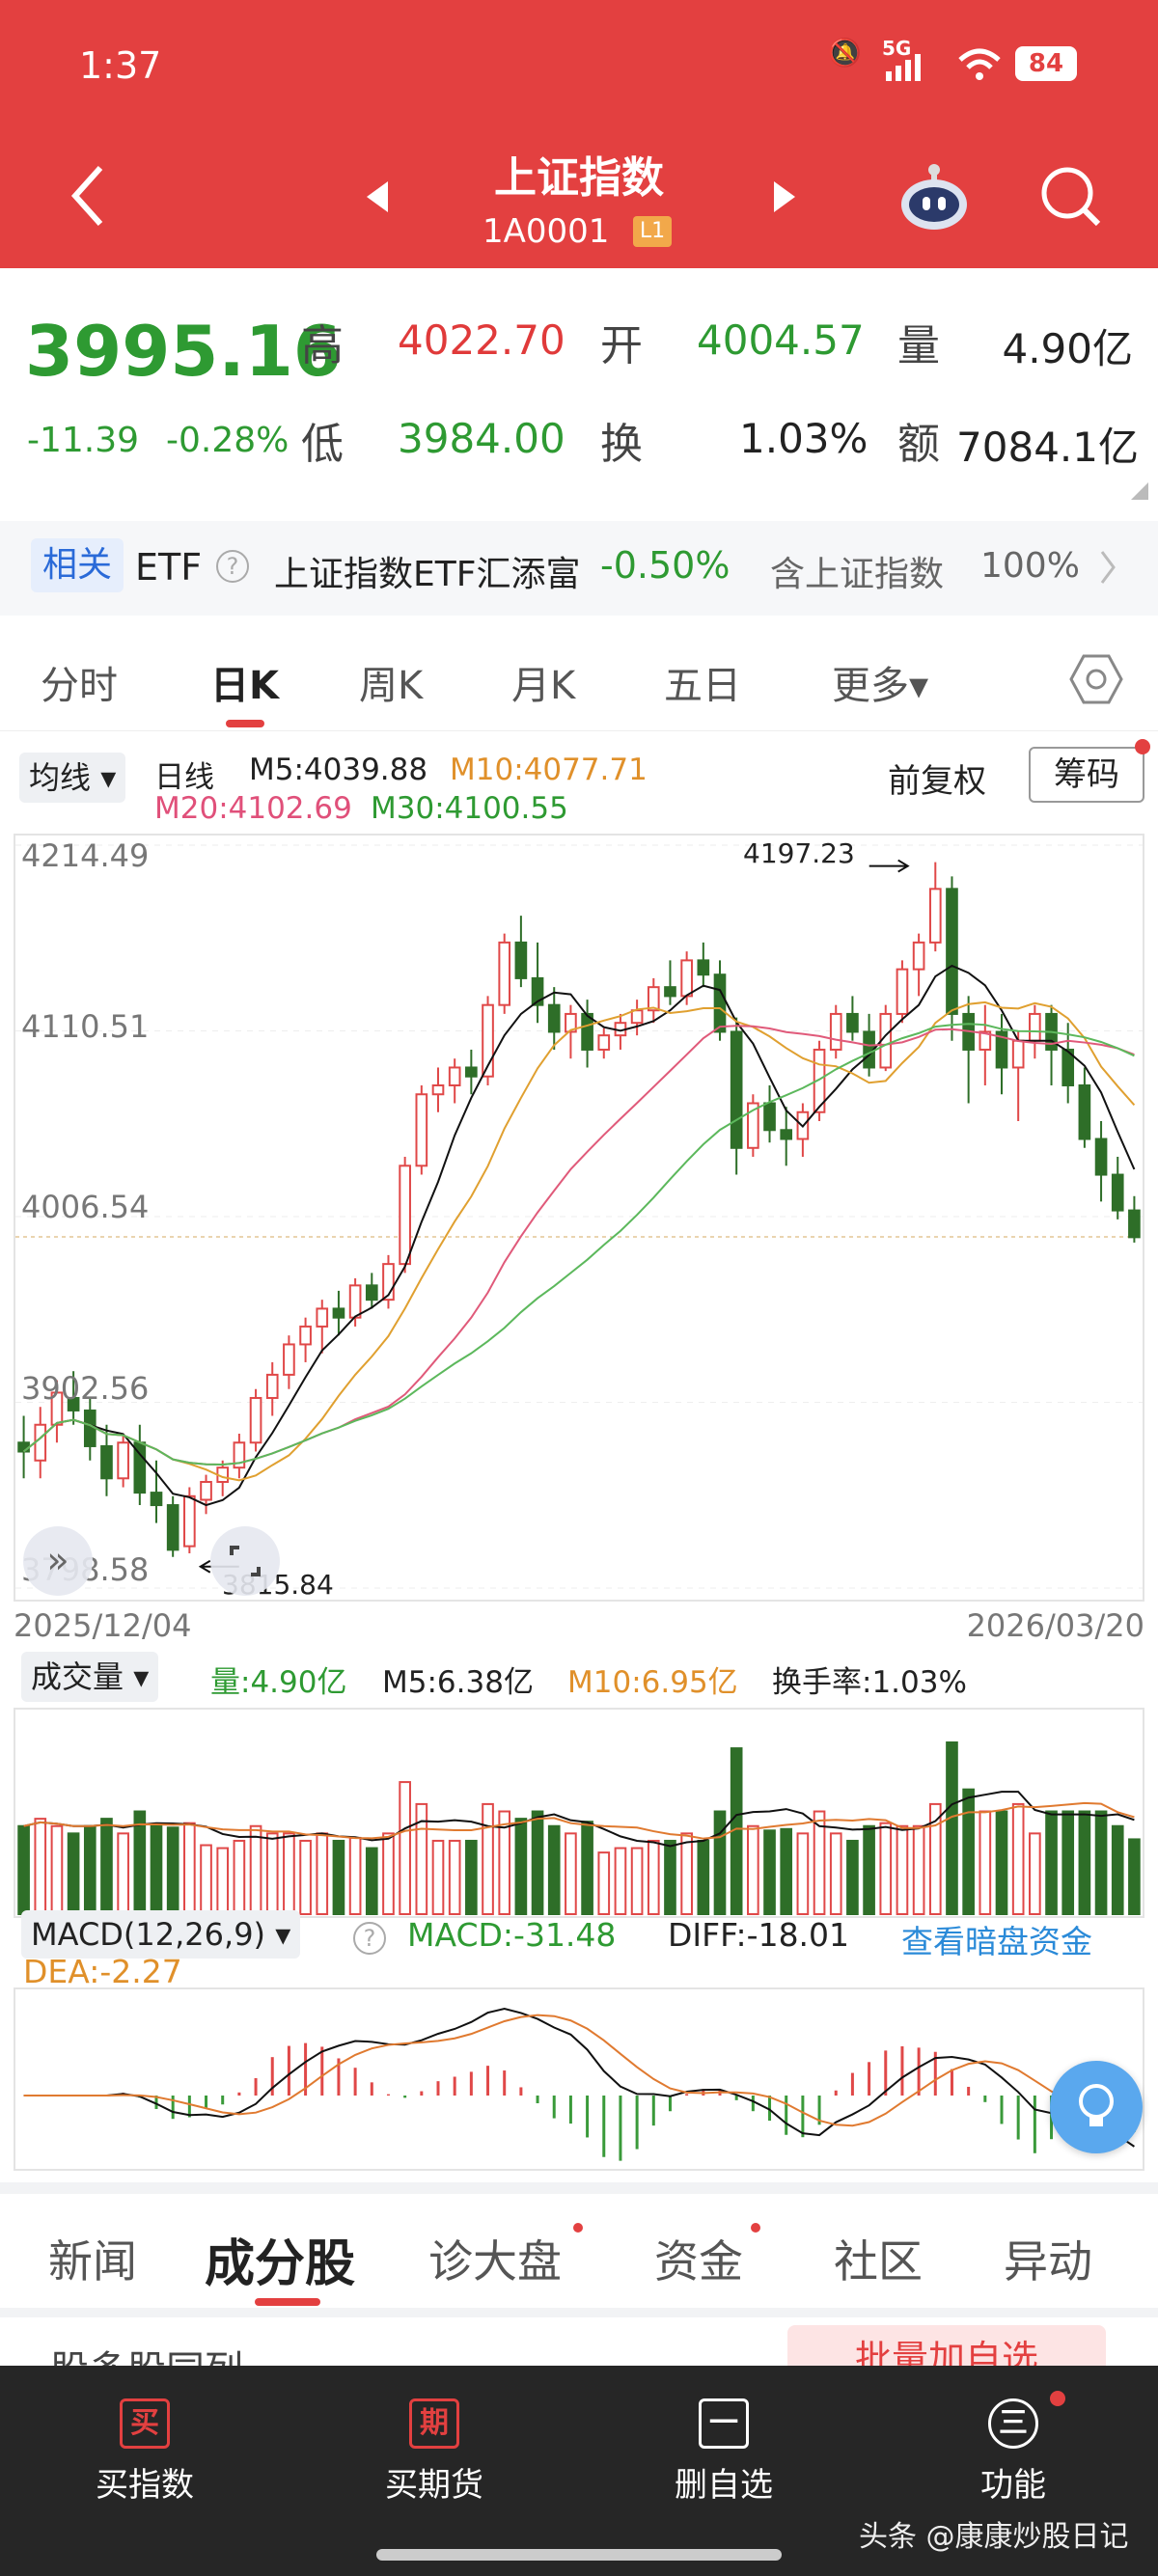  What do you see at coordinates (245, 723) in the screenshot?
I see `active-tab-indicator` at bounding box center [245, 723].